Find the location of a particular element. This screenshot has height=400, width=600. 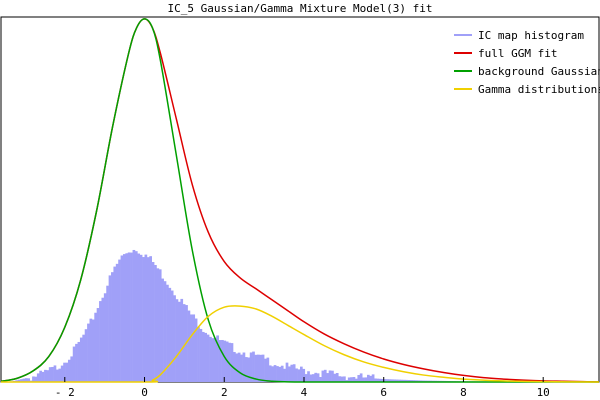

x-tick-label: 4 is located at coordinates (304, 392).